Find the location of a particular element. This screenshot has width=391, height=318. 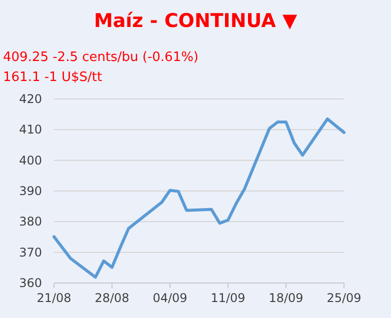

chart-title: Maíz - CONTINUA ▼ is located at coordinates (196, 21).